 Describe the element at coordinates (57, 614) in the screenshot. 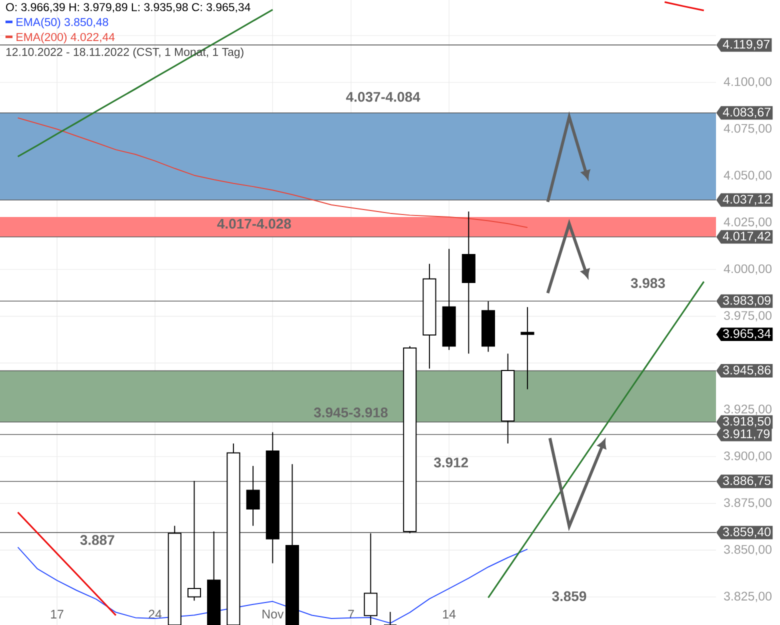

I see `x-tick-label: 17` at that location.